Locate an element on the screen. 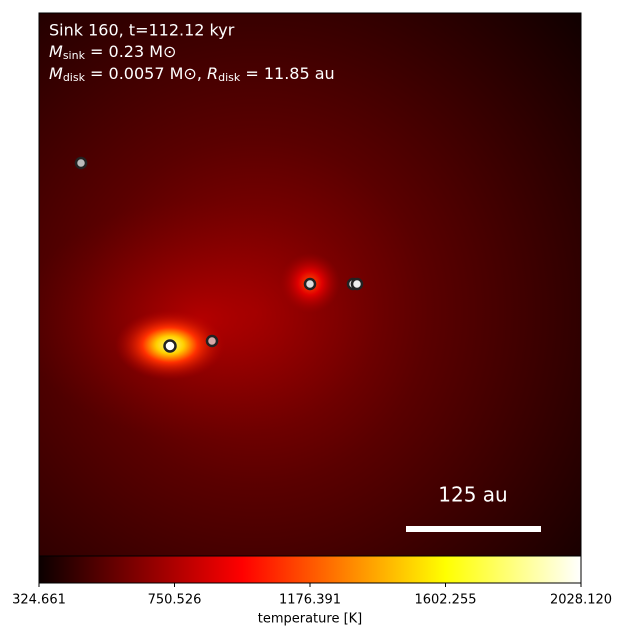 The height and width of the screenshot is (640, 624). tick-label: 324.661 is located at coordinates (39, 600).